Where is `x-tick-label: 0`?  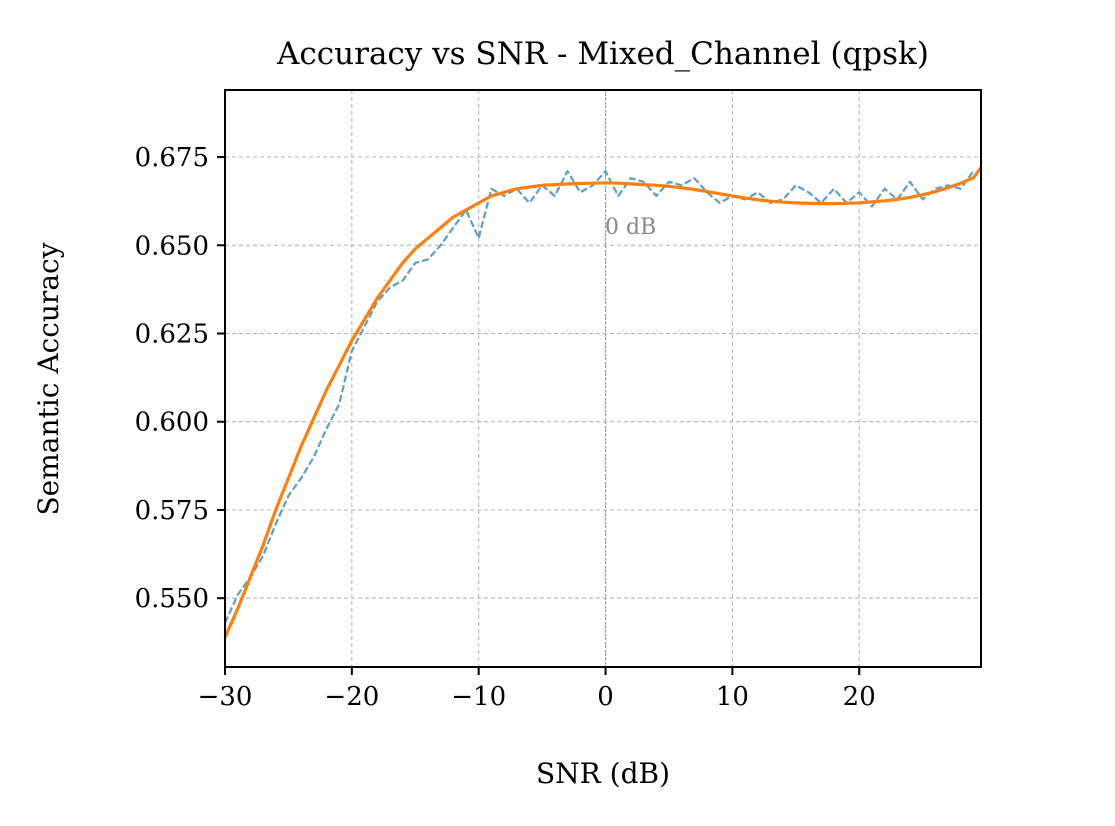 x-tick-label: 0 is located at coordinates (605, 697).